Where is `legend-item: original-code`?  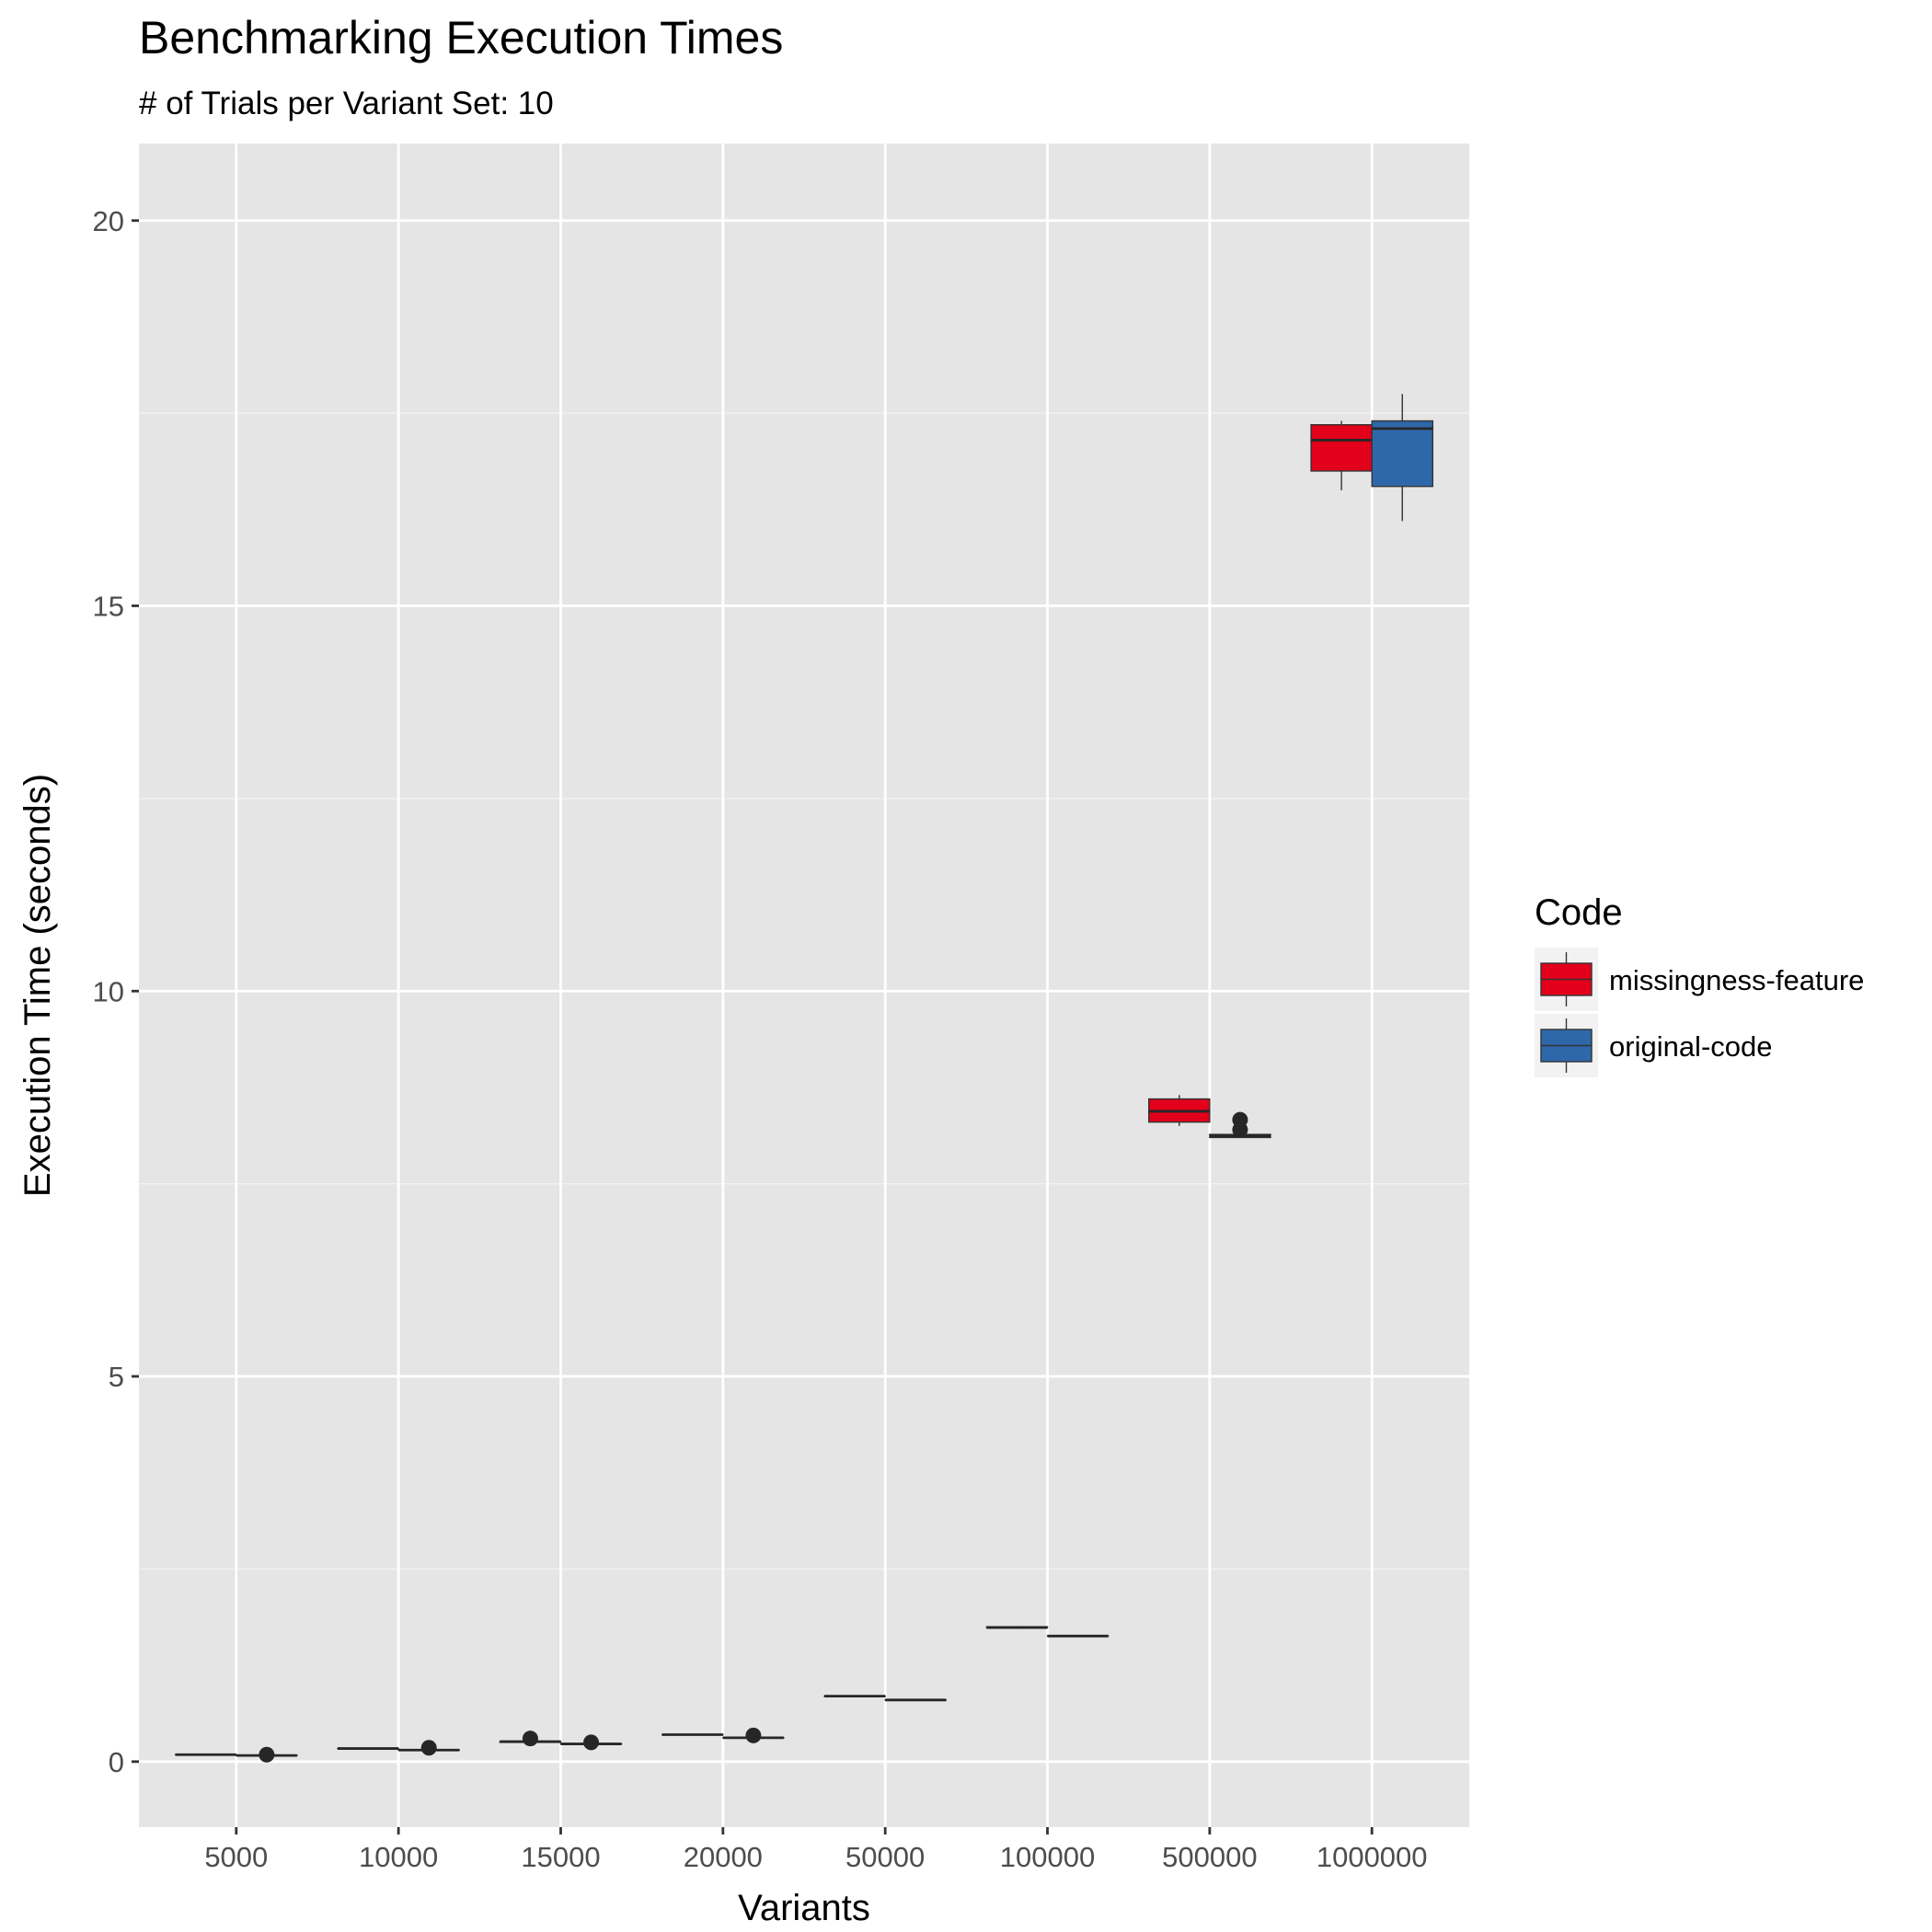 legend-item: original-code is located at coordinates (1654, 1045).